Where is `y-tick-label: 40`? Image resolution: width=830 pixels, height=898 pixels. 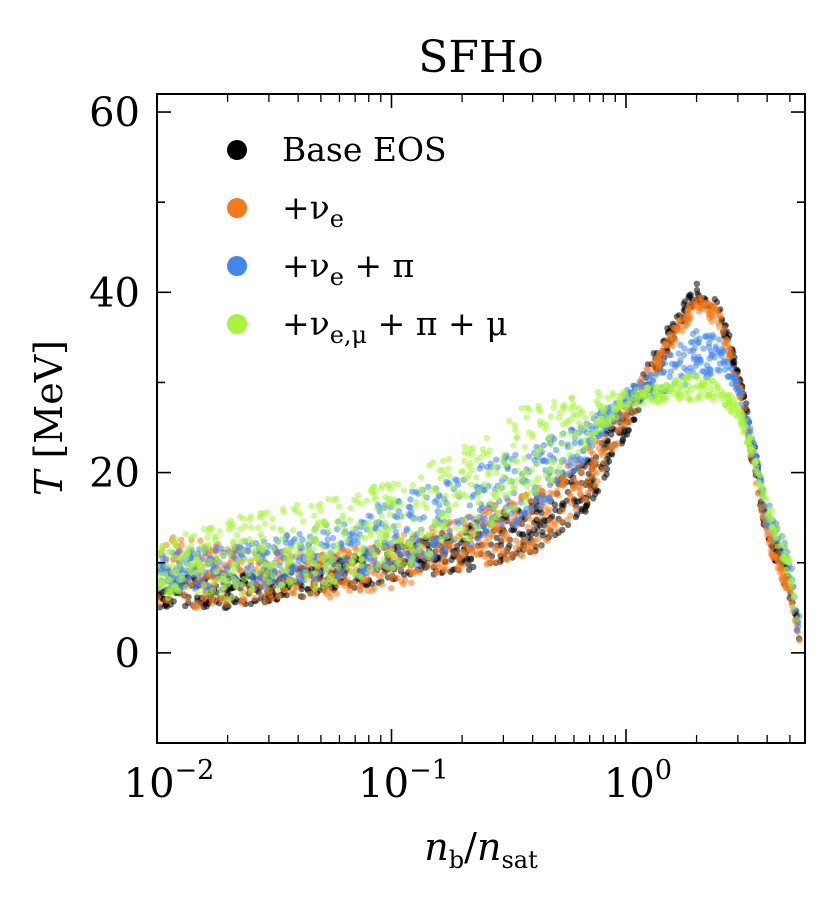
y-tick-label: 40 is located at coordinates (114, 293).